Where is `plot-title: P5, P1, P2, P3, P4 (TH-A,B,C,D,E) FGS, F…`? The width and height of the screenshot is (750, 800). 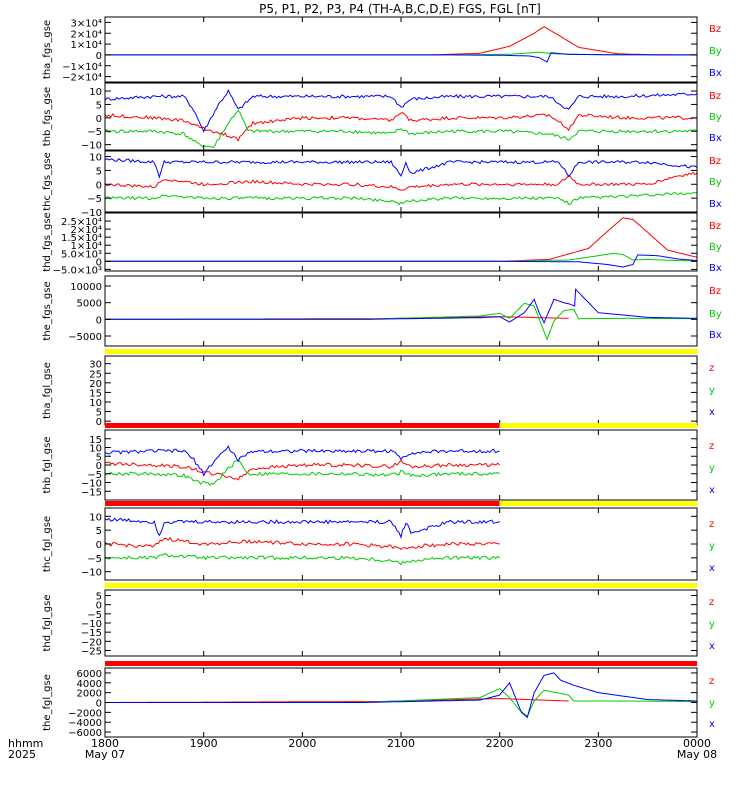 plot-title: P5, P1, P2, P3, P4 (TH-A,B,C,D,E) FGS, F… is located at coordinates (400, 9).